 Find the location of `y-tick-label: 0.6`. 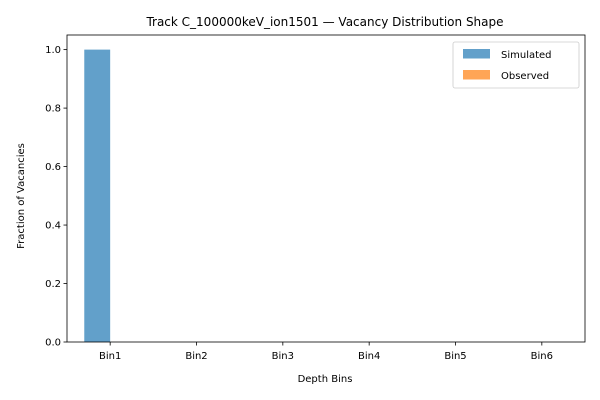

y-tick-label: 0.6 is located at coordinates (53, 167).